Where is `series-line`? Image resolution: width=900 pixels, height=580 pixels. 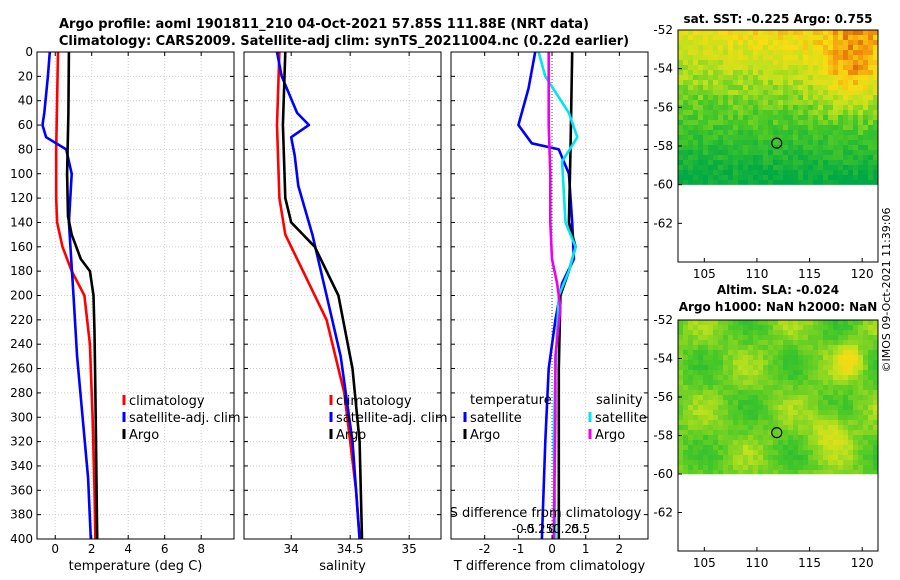 series-line is located at coordinates (67, 295).